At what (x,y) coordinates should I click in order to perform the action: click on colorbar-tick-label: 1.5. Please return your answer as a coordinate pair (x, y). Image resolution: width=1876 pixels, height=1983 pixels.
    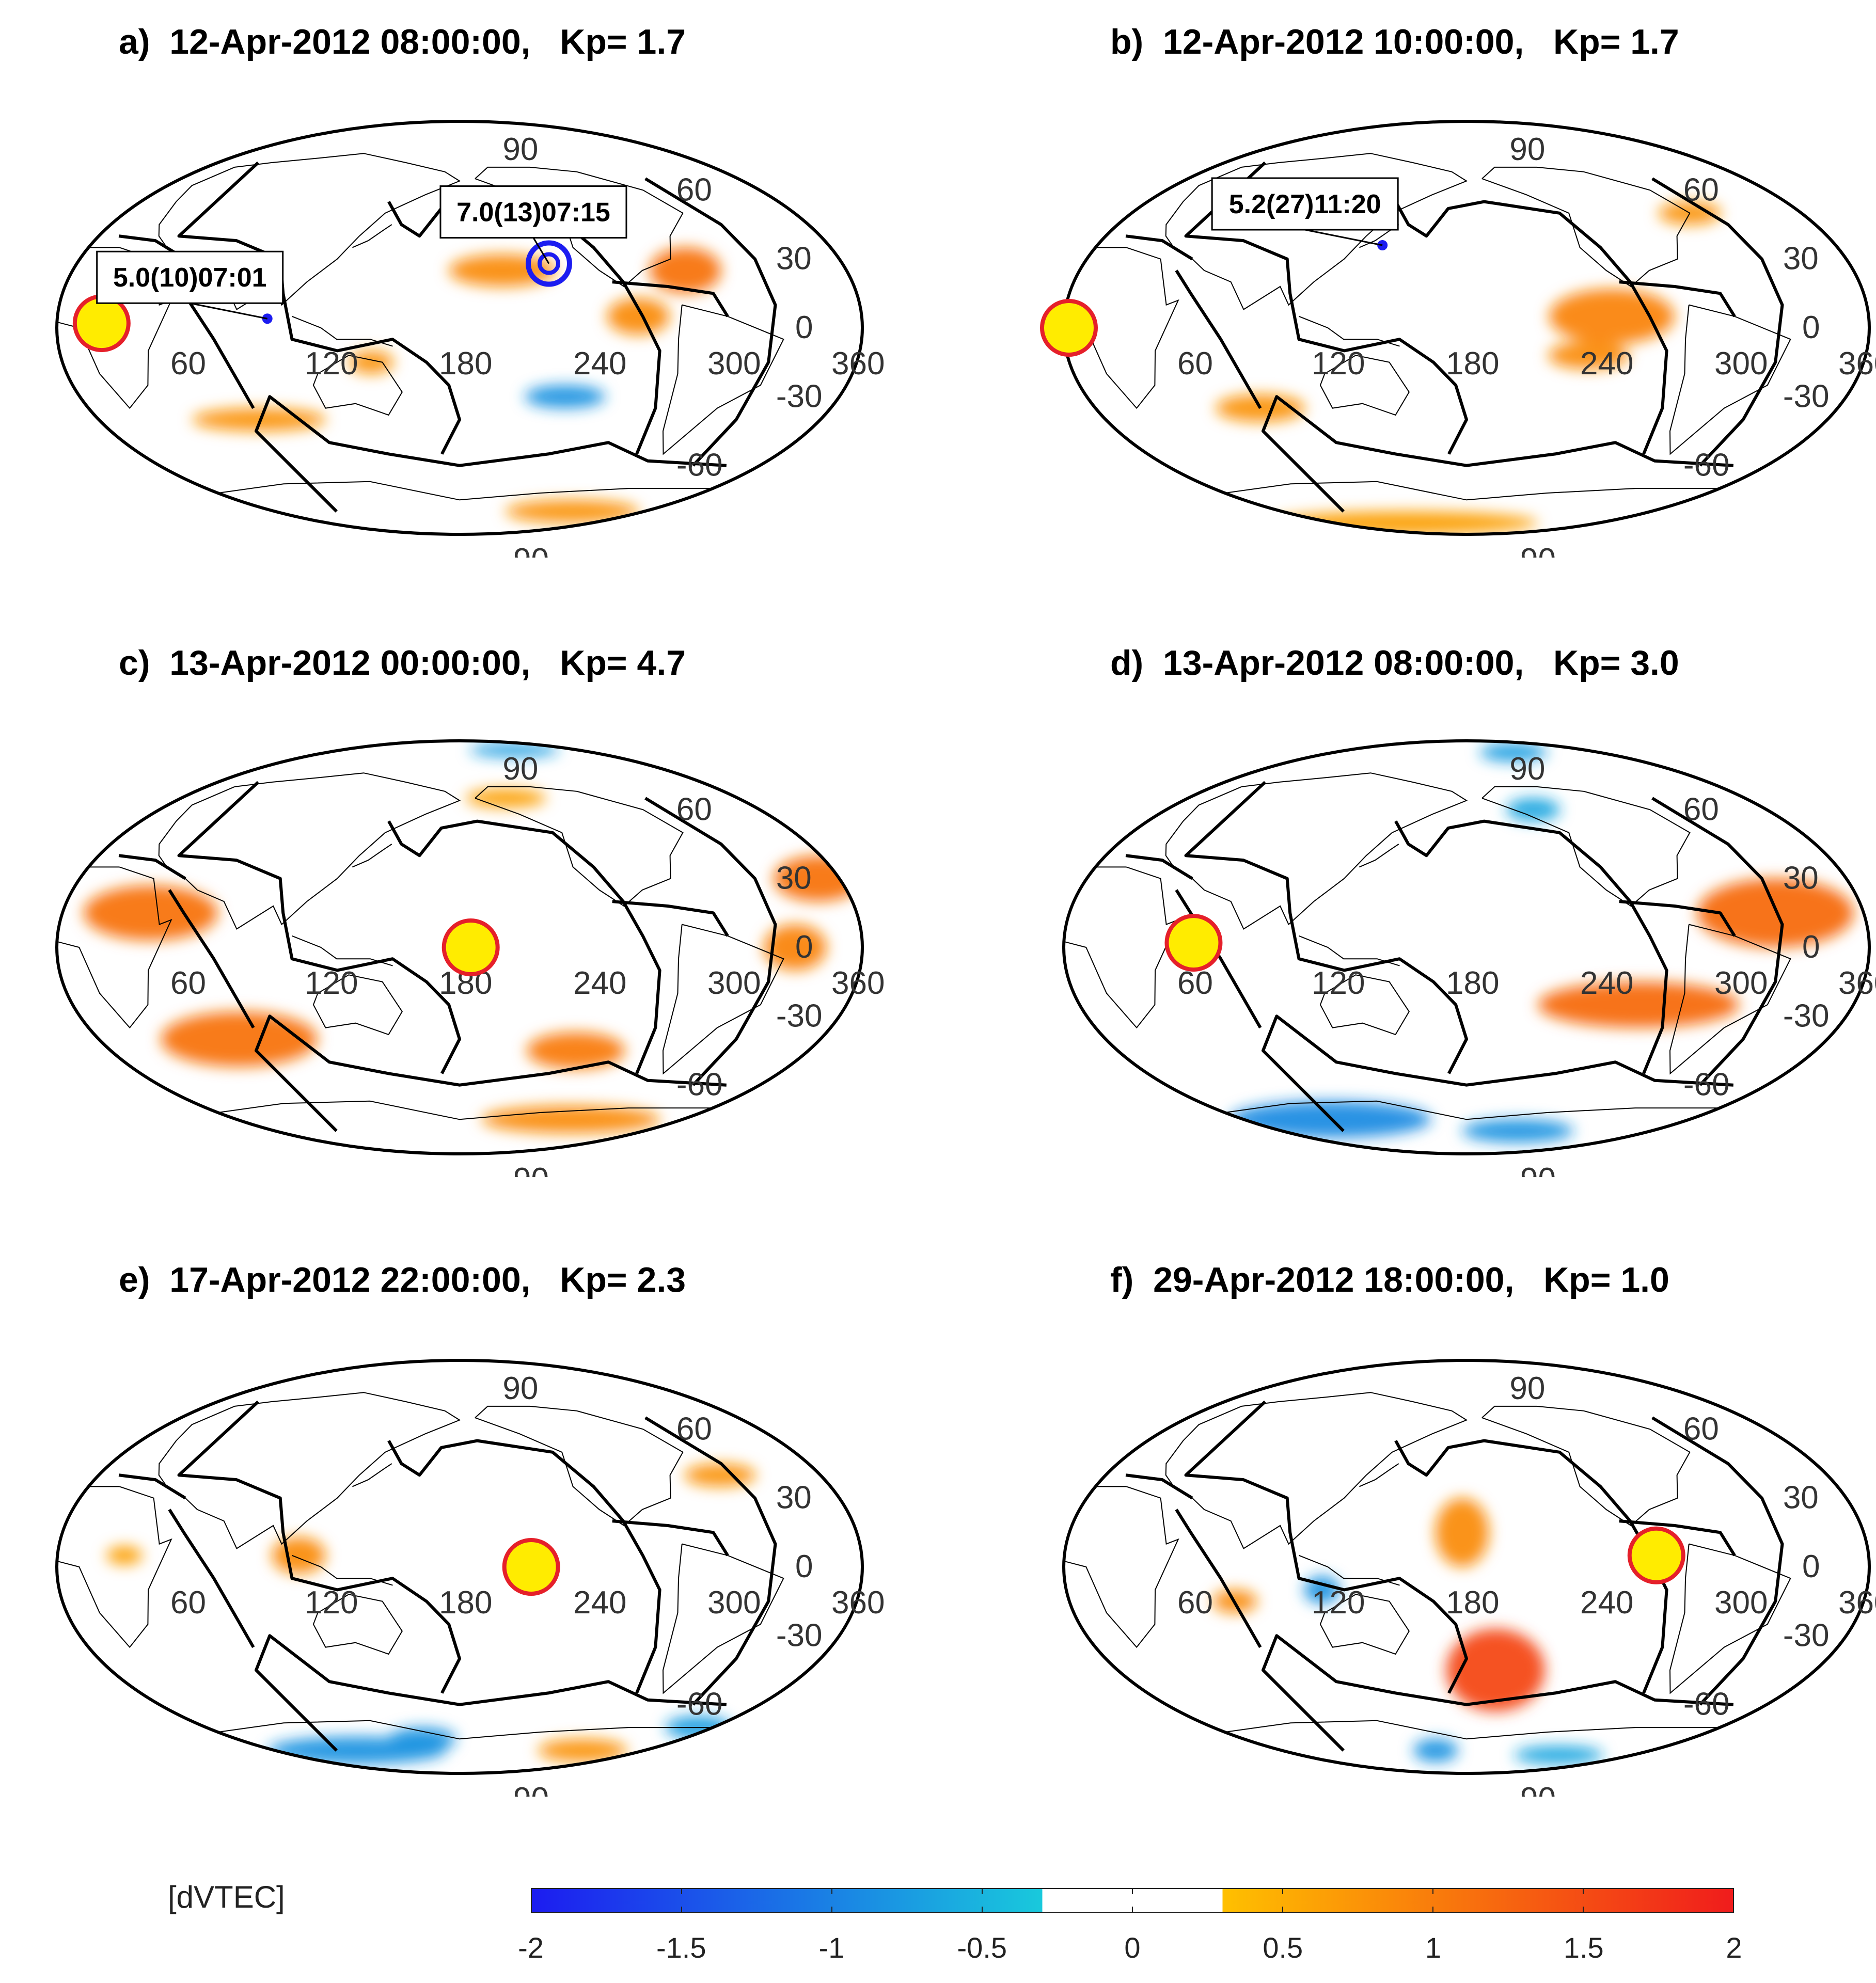
    Looking at the image, I should click on (1583, 1947).